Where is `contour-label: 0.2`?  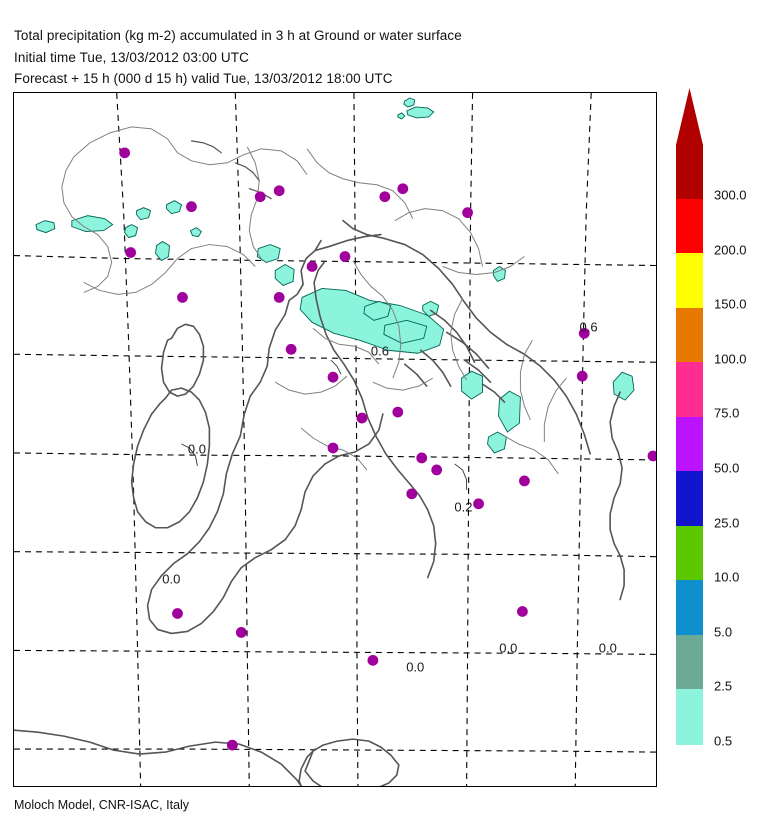
contour-label: 0.2 is located at coordinates (463, 507).